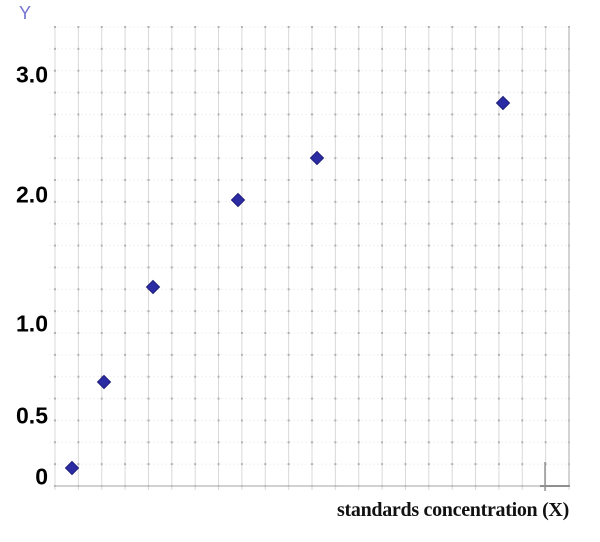  I want to click on y-axis-tick-label: 0.5, so click(32, 415).